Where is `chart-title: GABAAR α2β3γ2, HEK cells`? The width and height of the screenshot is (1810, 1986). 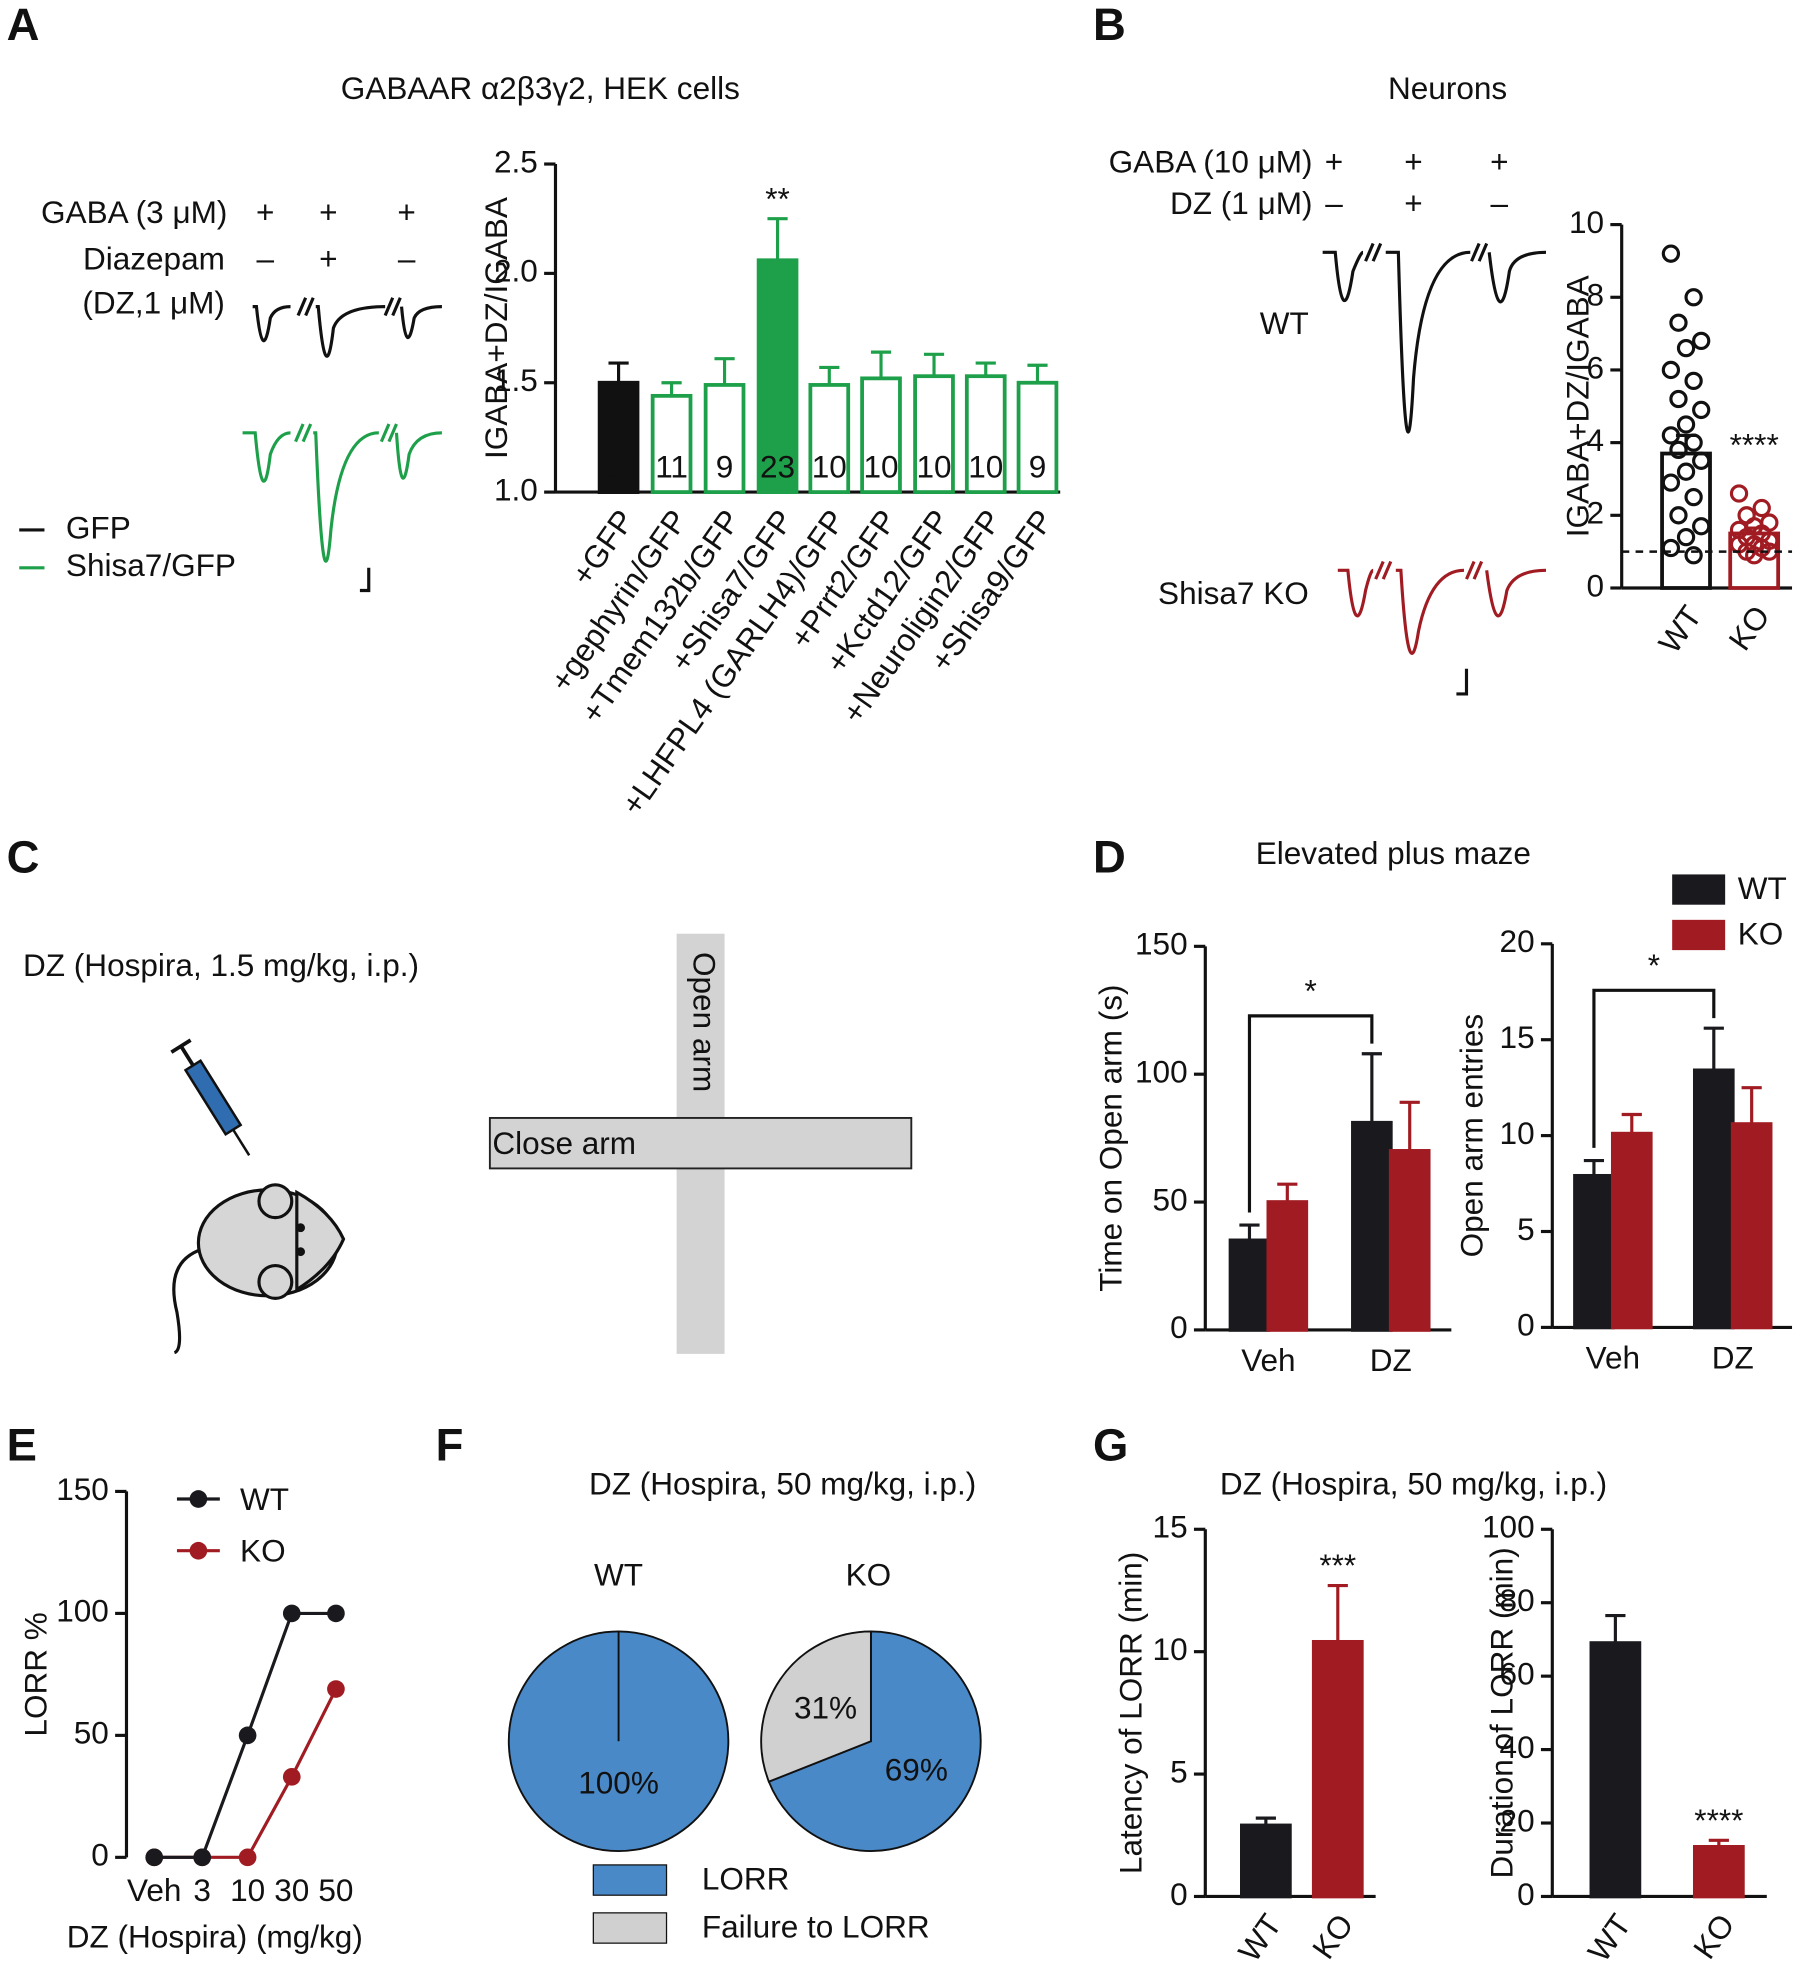 chart-title: GABAAR α2β3γ2, HEK cells is located at coordinates (540, 88).